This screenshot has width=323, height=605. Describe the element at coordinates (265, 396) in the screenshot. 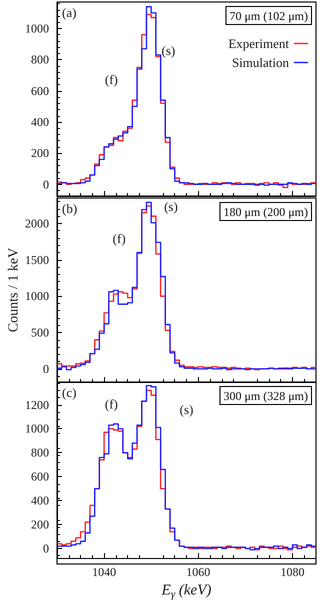

I see `annotation: 300 μm (328 μm)` at that location.